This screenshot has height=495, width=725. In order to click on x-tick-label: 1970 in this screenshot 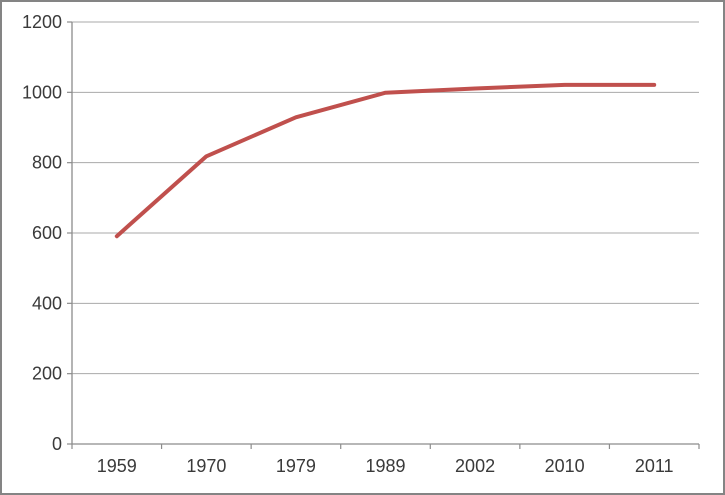, I will do `click(206, 466)`.